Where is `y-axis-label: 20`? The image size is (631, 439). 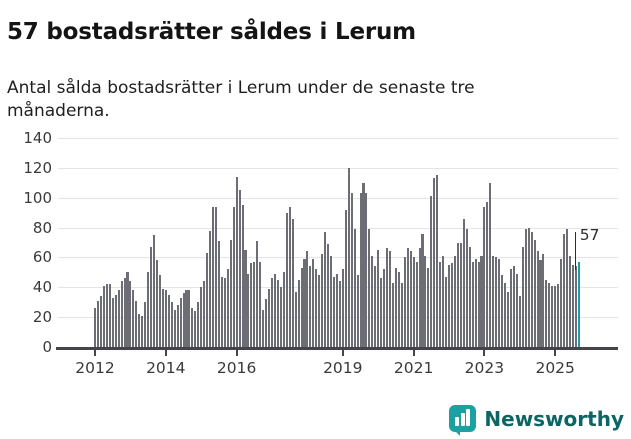 y-axis-label: 20 is located at coordinates (42, 317).